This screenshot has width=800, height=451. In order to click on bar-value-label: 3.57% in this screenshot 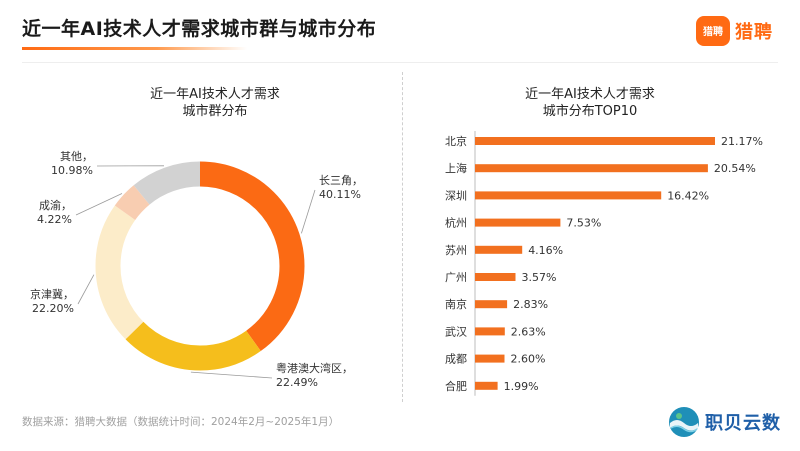, I will do `click(539, 277)`.